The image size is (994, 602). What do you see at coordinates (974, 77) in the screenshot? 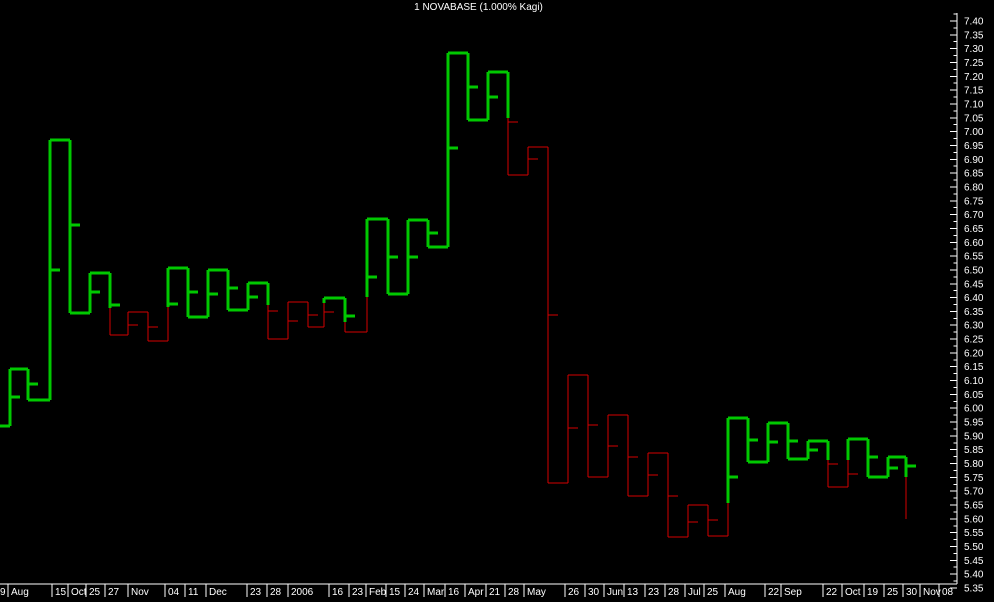
I see `price-axis-label: 7.20` at bounding box center [974, 77].